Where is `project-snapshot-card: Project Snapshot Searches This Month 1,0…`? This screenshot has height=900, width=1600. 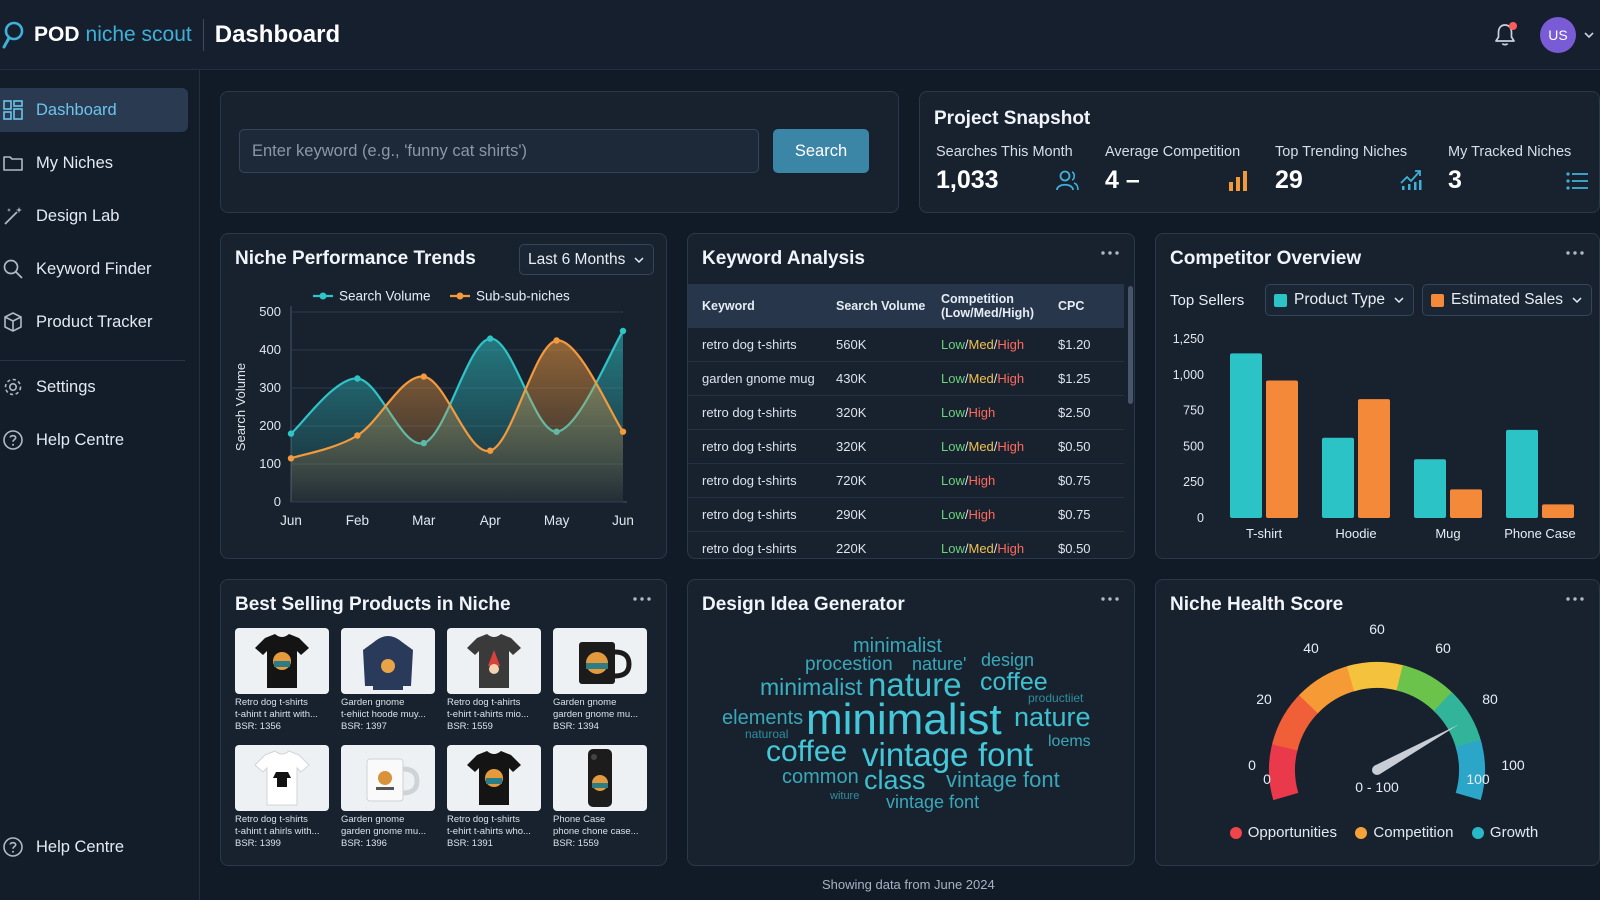 project-snapshot-card: Project Snapshot Searches This Month 1,0… is located at coordinates (1259, 152).